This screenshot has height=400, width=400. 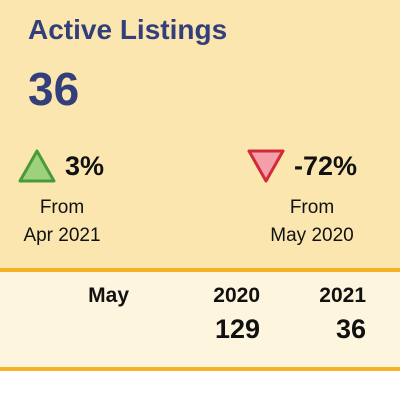 What do you see at coordinates (62, 235) in the screenshot?
I see `comparison-period: Apr 2021` at bounding box center [62, 235].